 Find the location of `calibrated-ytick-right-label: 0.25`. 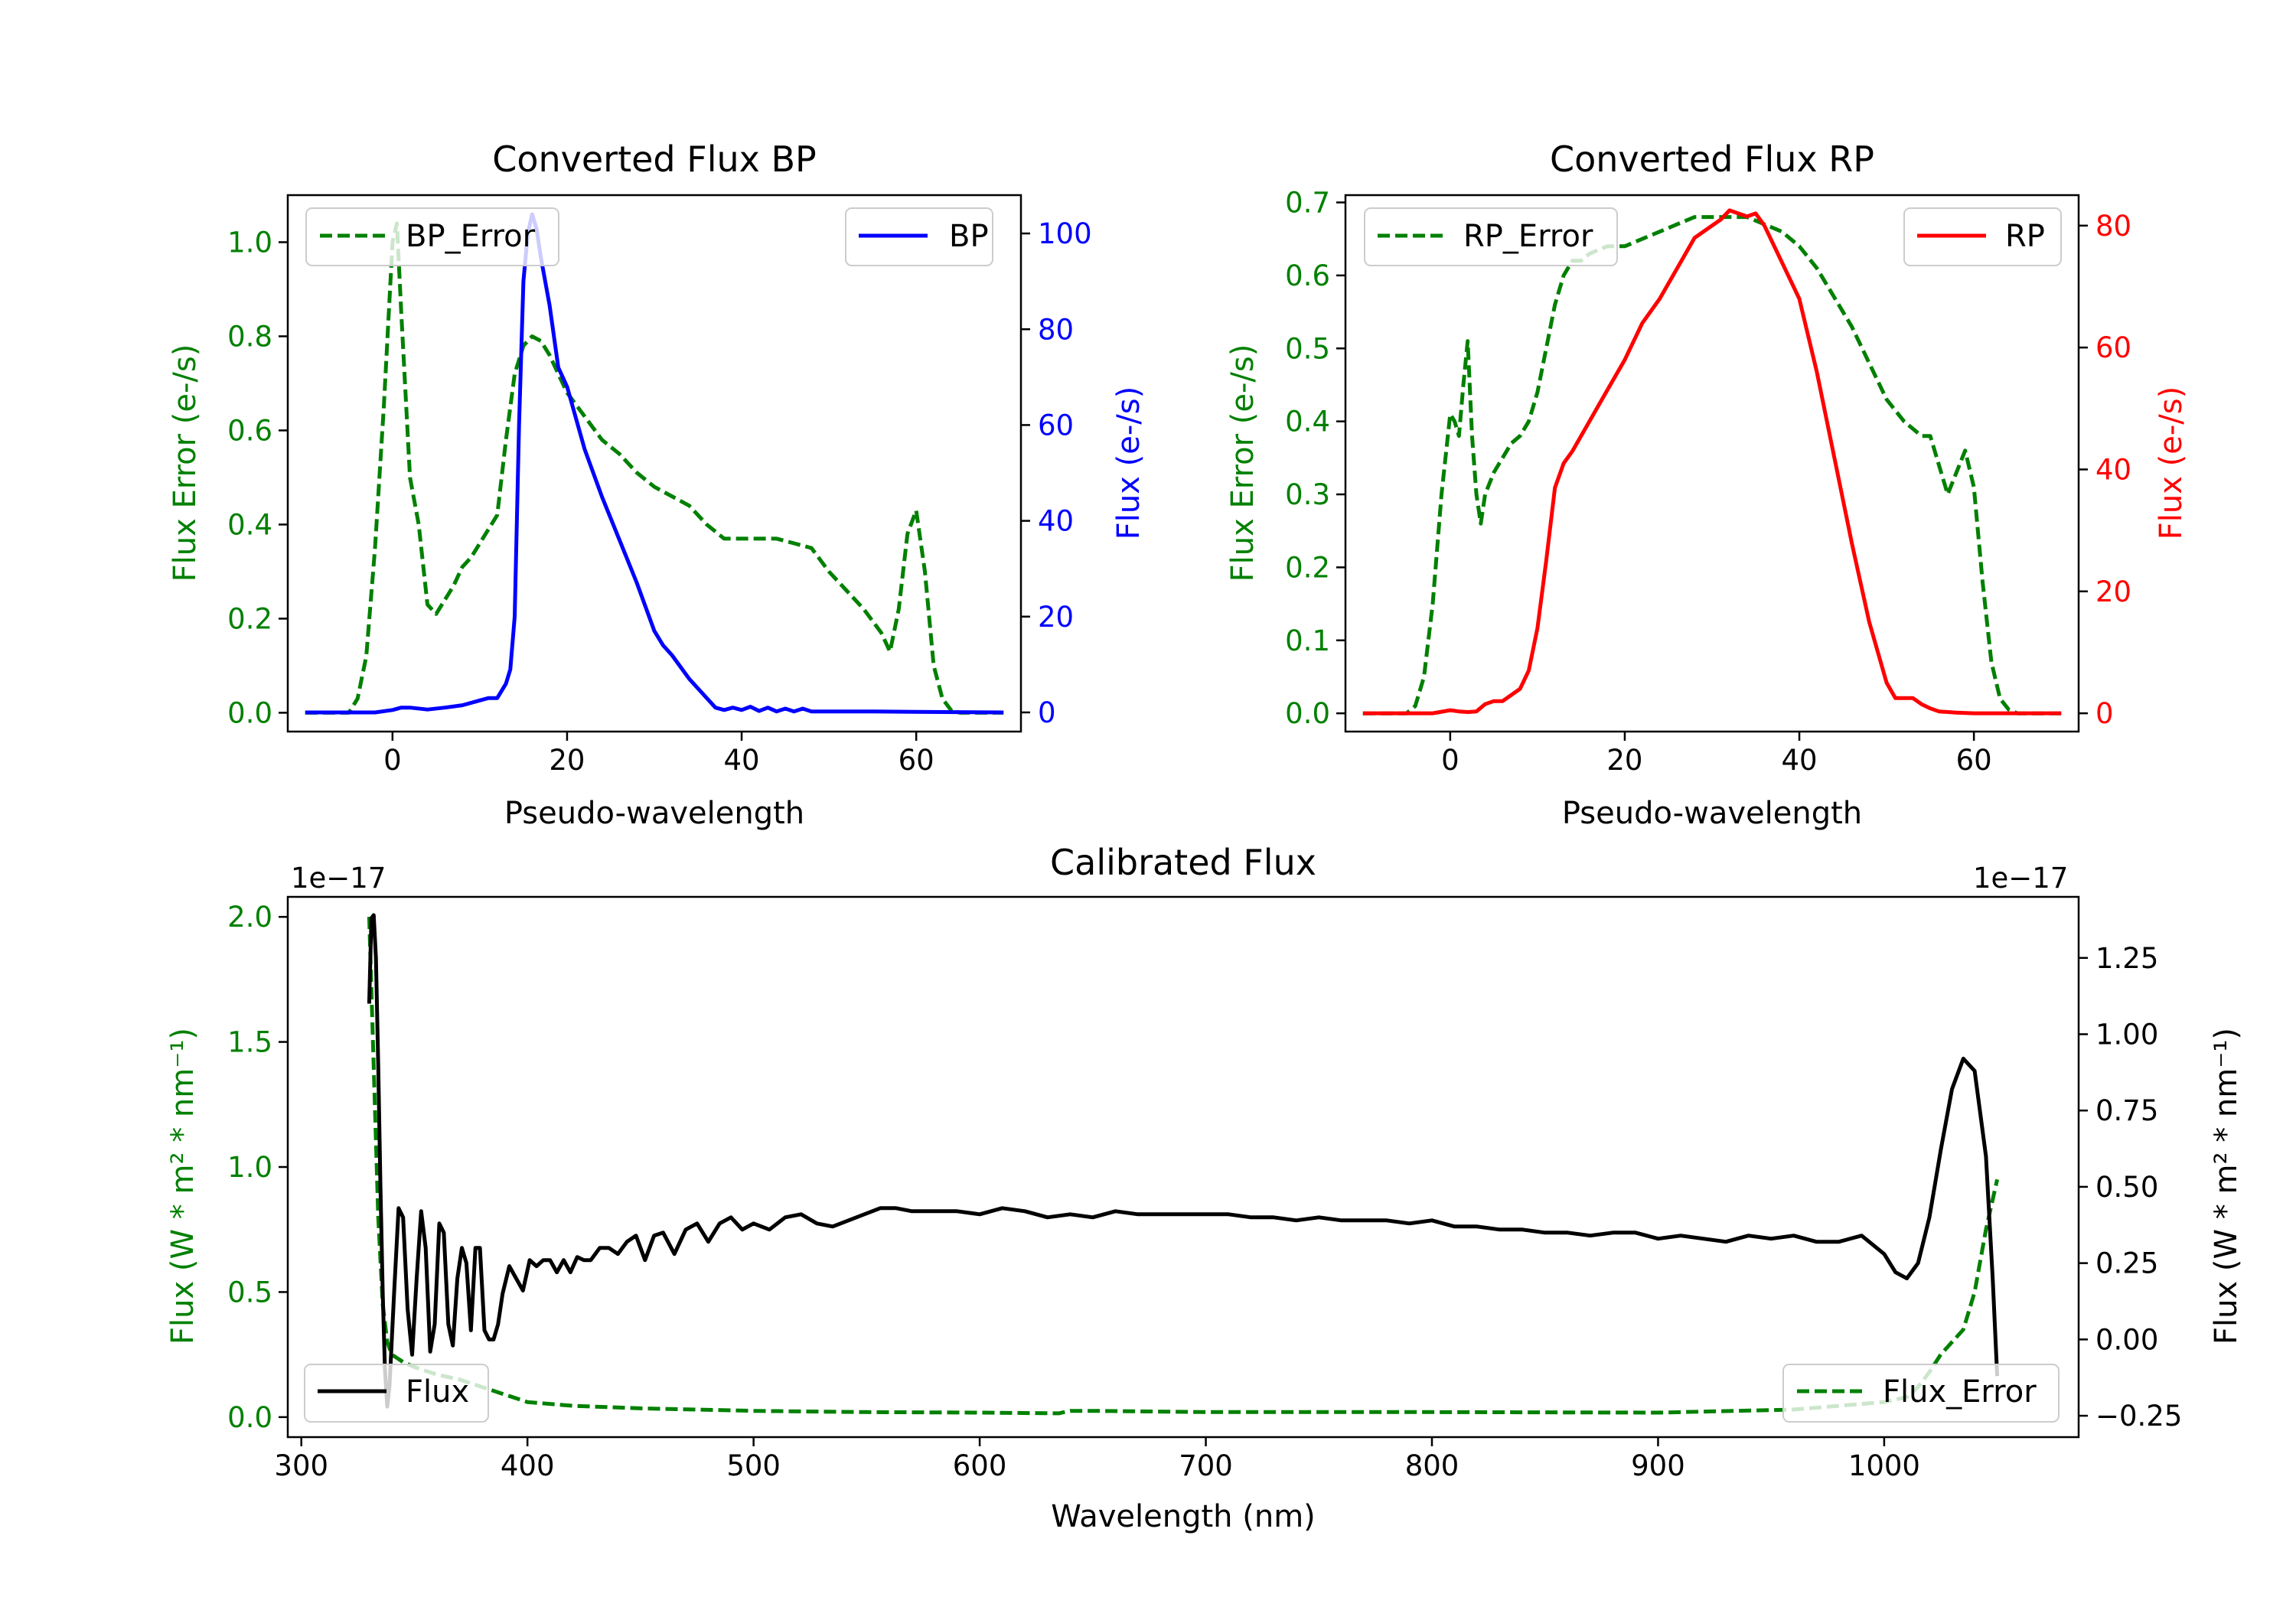

calibrated-ytick-right-label: 0.25 is located at coordinates (2126, 1263).